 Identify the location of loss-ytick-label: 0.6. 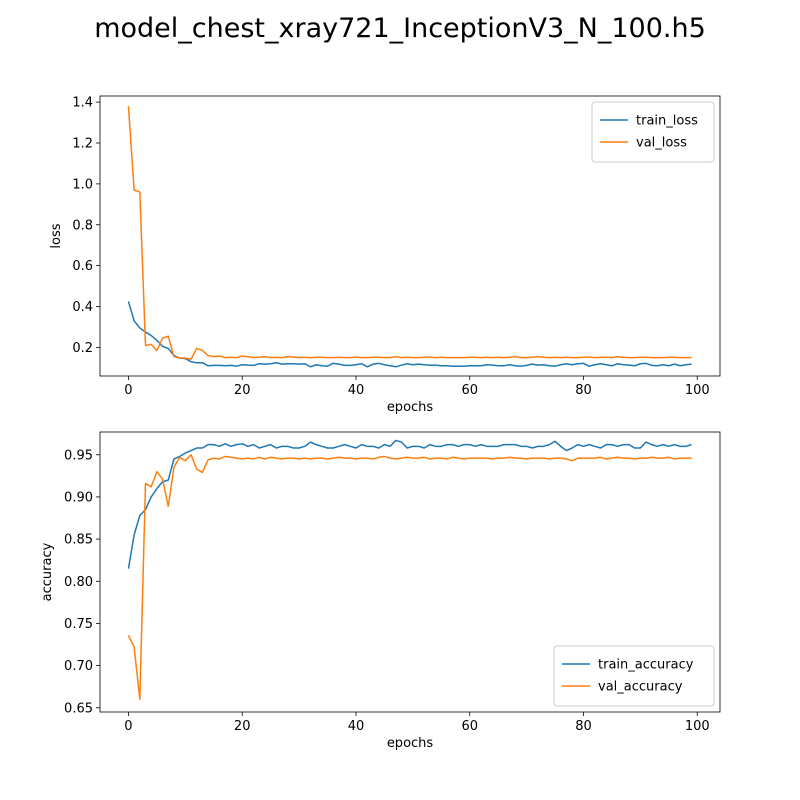
(82, 266).